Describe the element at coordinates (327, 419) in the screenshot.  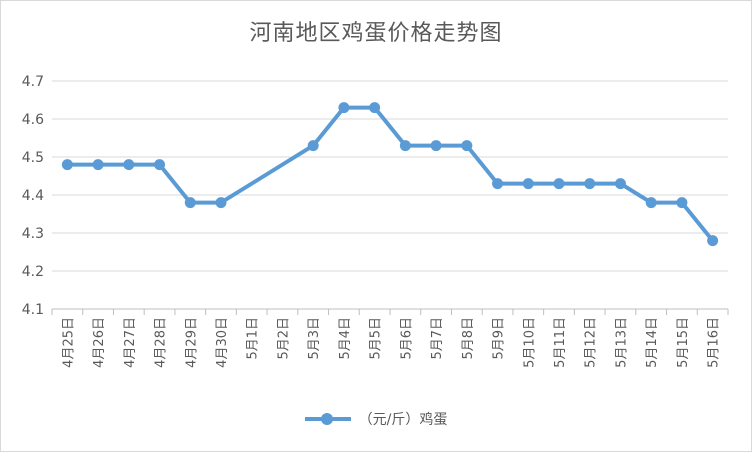
I see `legend-marker` at that location.